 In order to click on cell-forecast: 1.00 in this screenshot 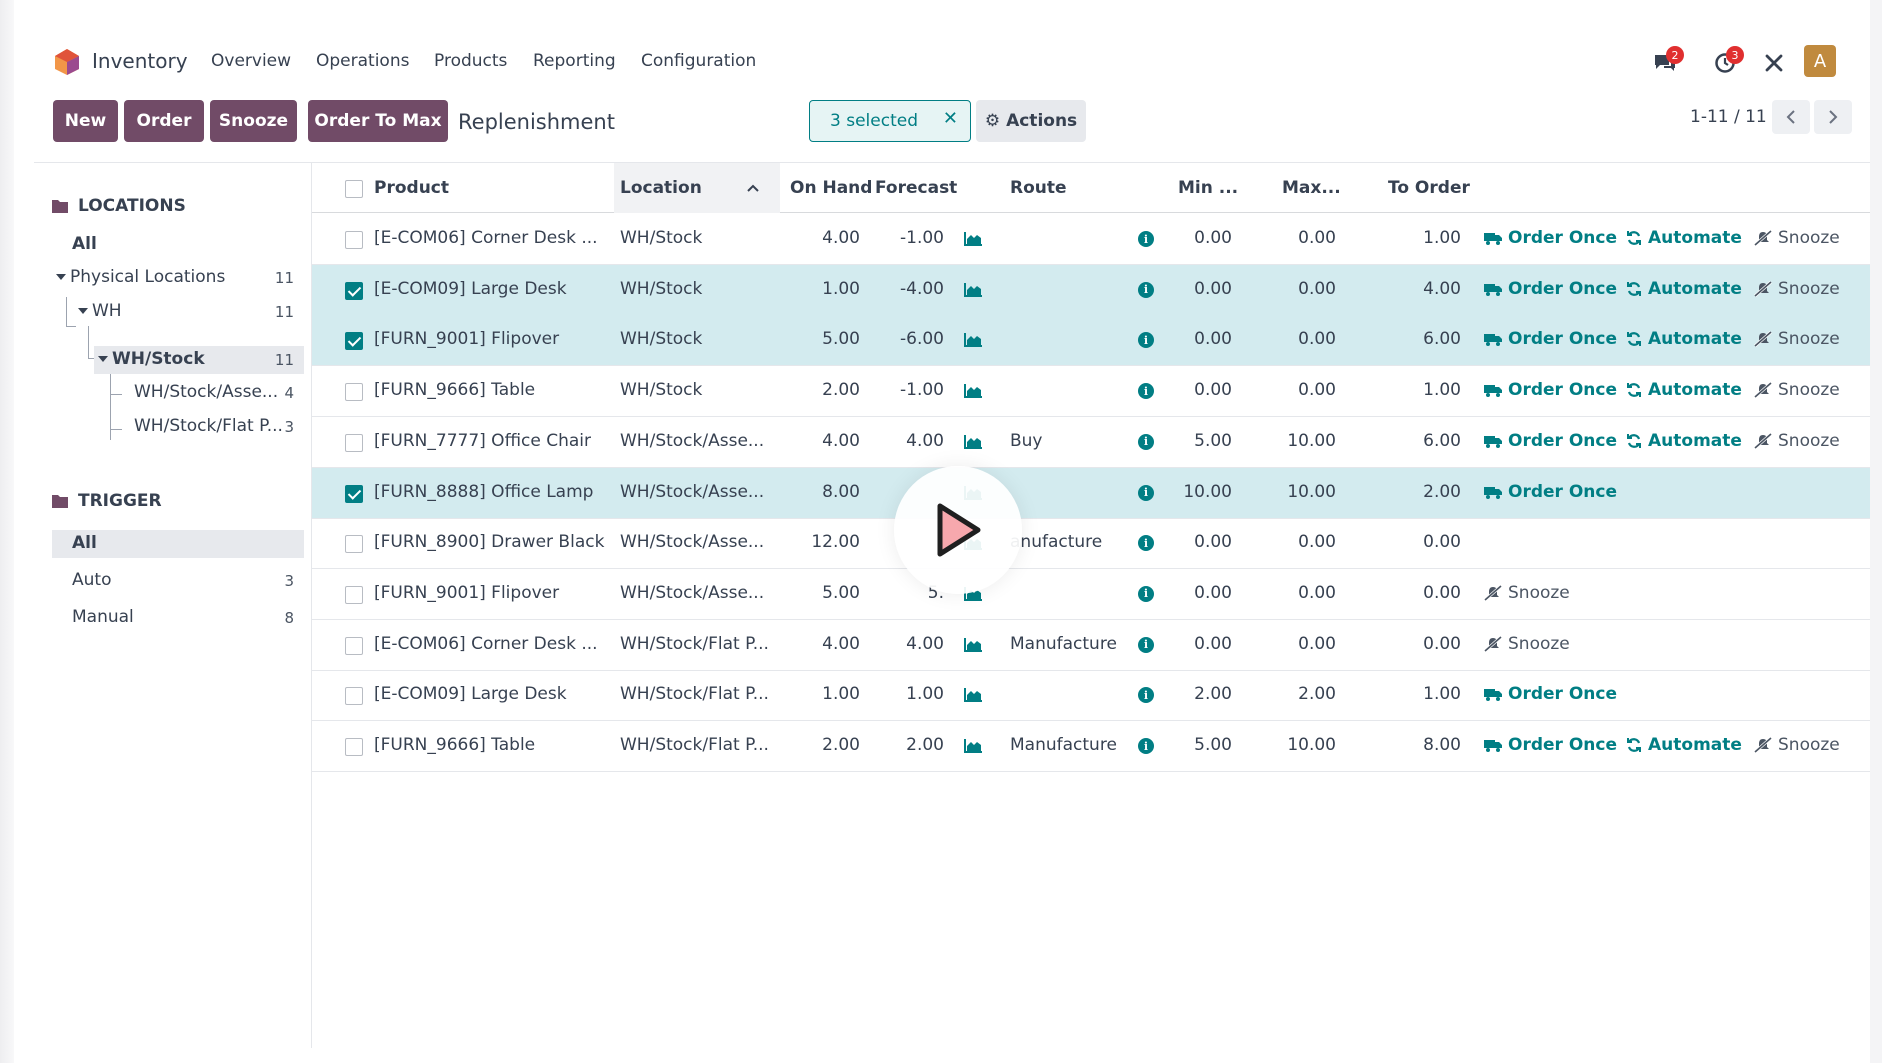, I will do `click(925, 694)`.